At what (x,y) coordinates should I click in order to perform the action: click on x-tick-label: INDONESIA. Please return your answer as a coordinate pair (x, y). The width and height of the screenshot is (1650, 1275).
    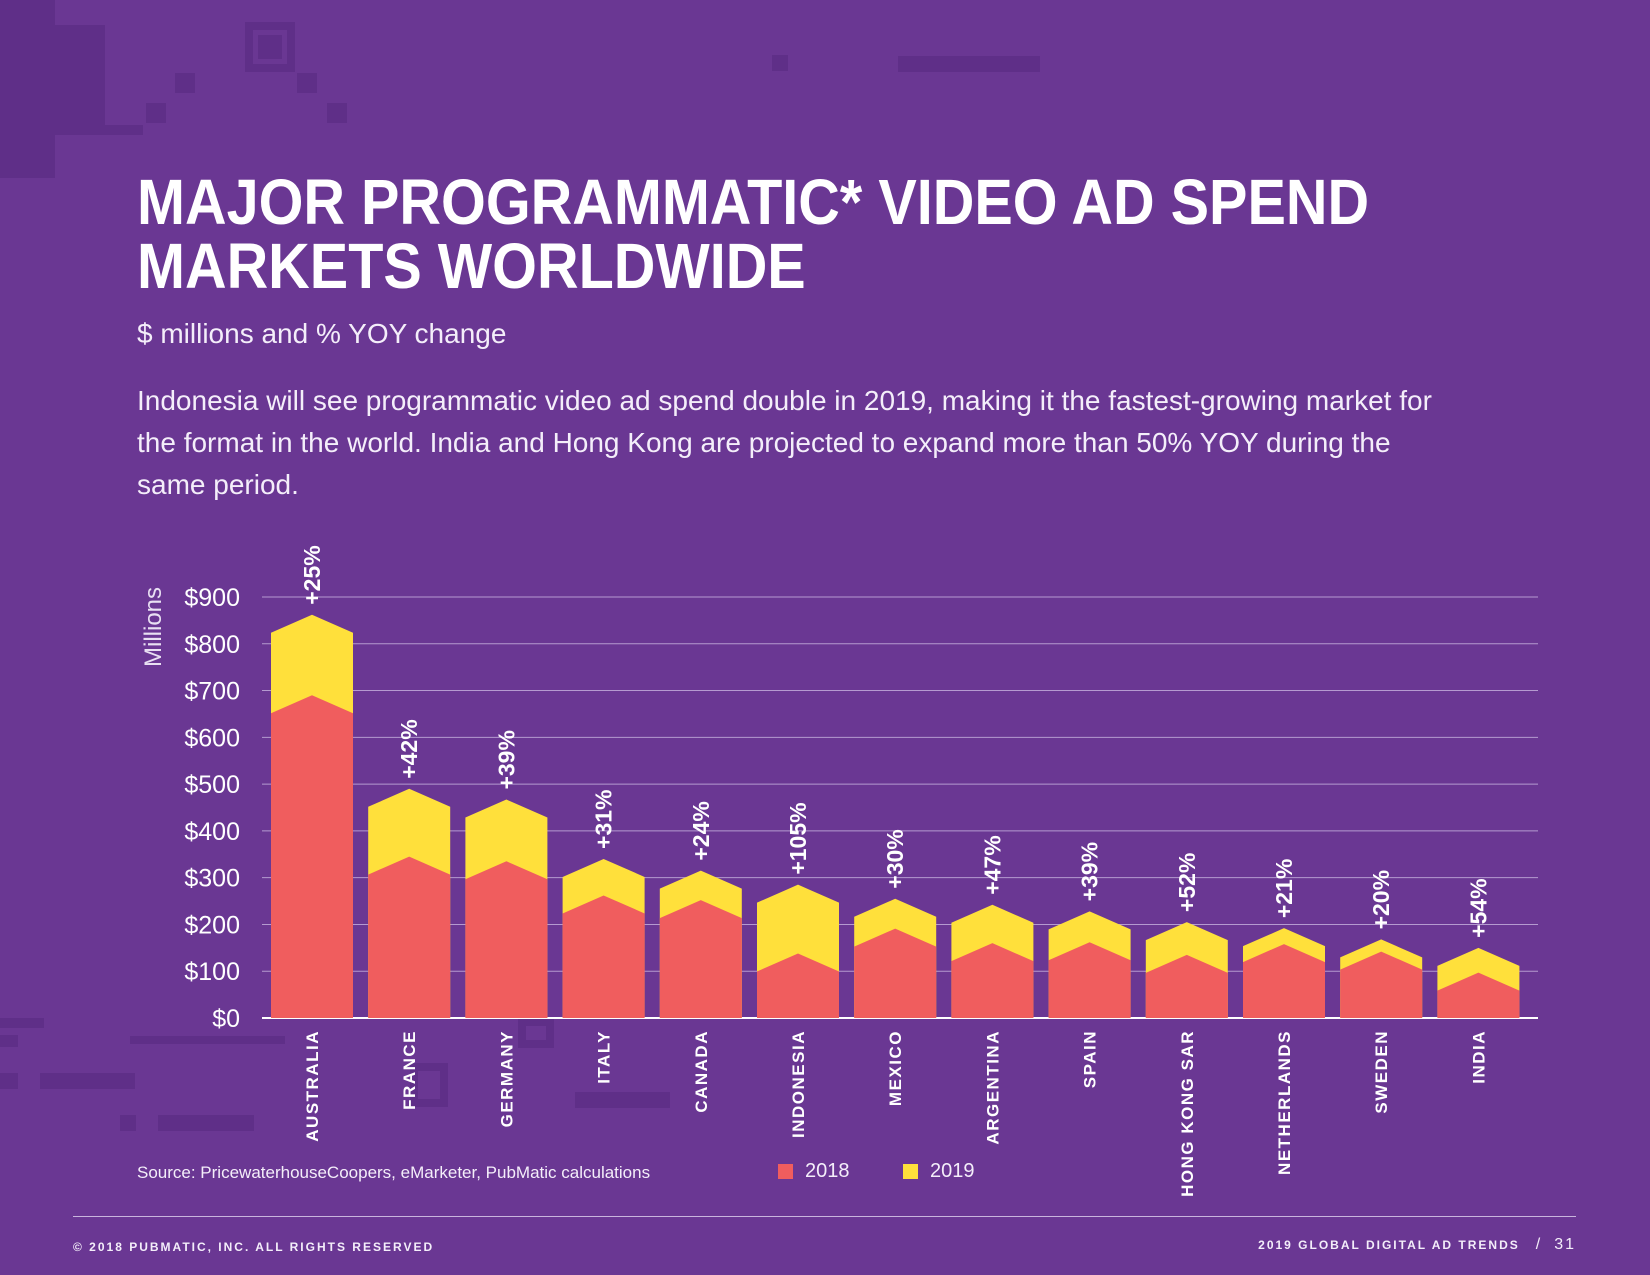
    Looking at the image, I should click on (798, 1084).